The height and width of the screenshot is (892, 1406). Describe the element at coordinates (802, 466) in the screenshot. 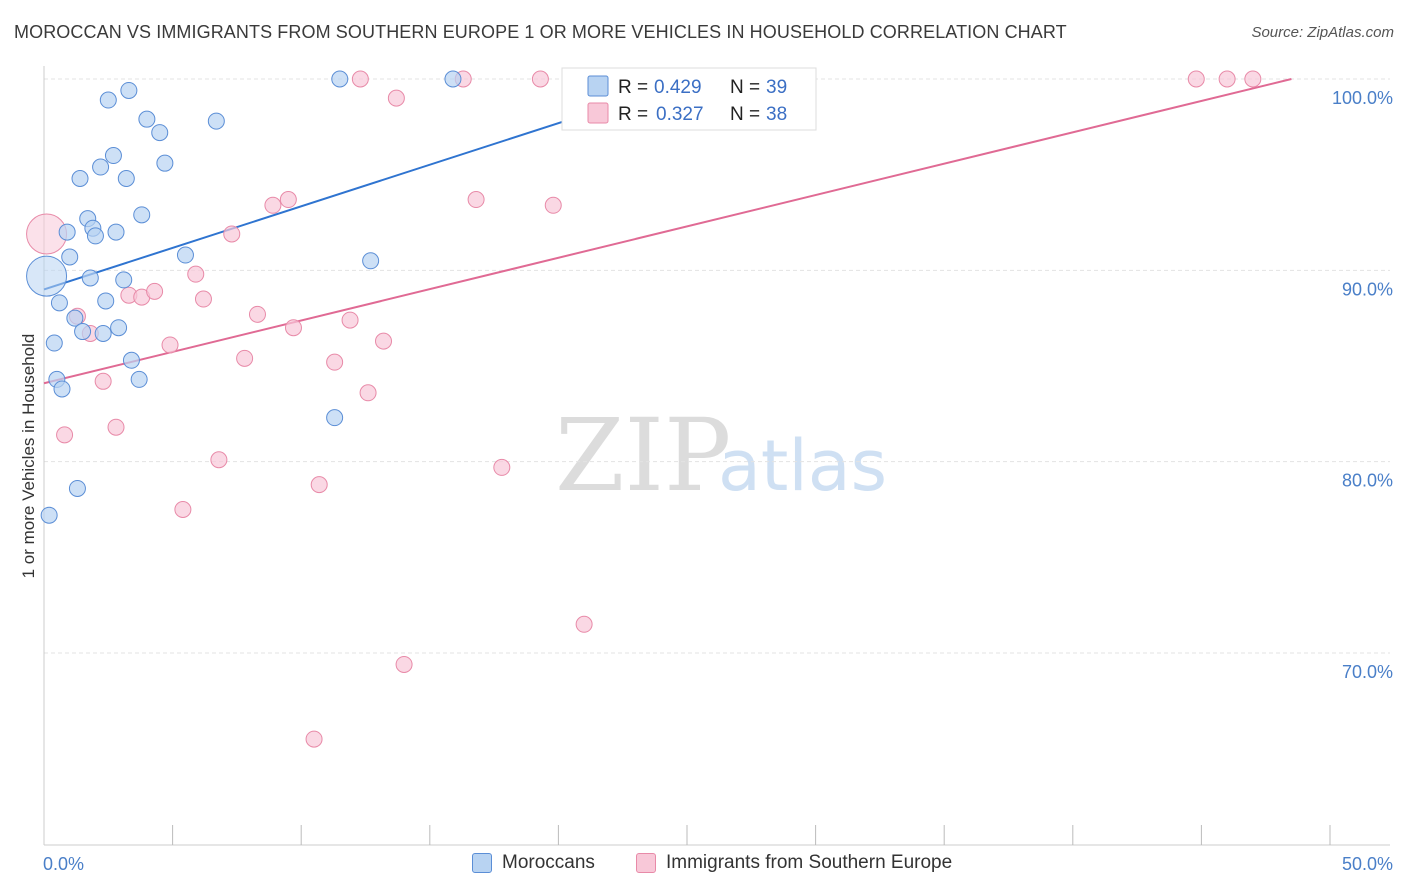

I see `watermark-atlas: atlas` at that location.